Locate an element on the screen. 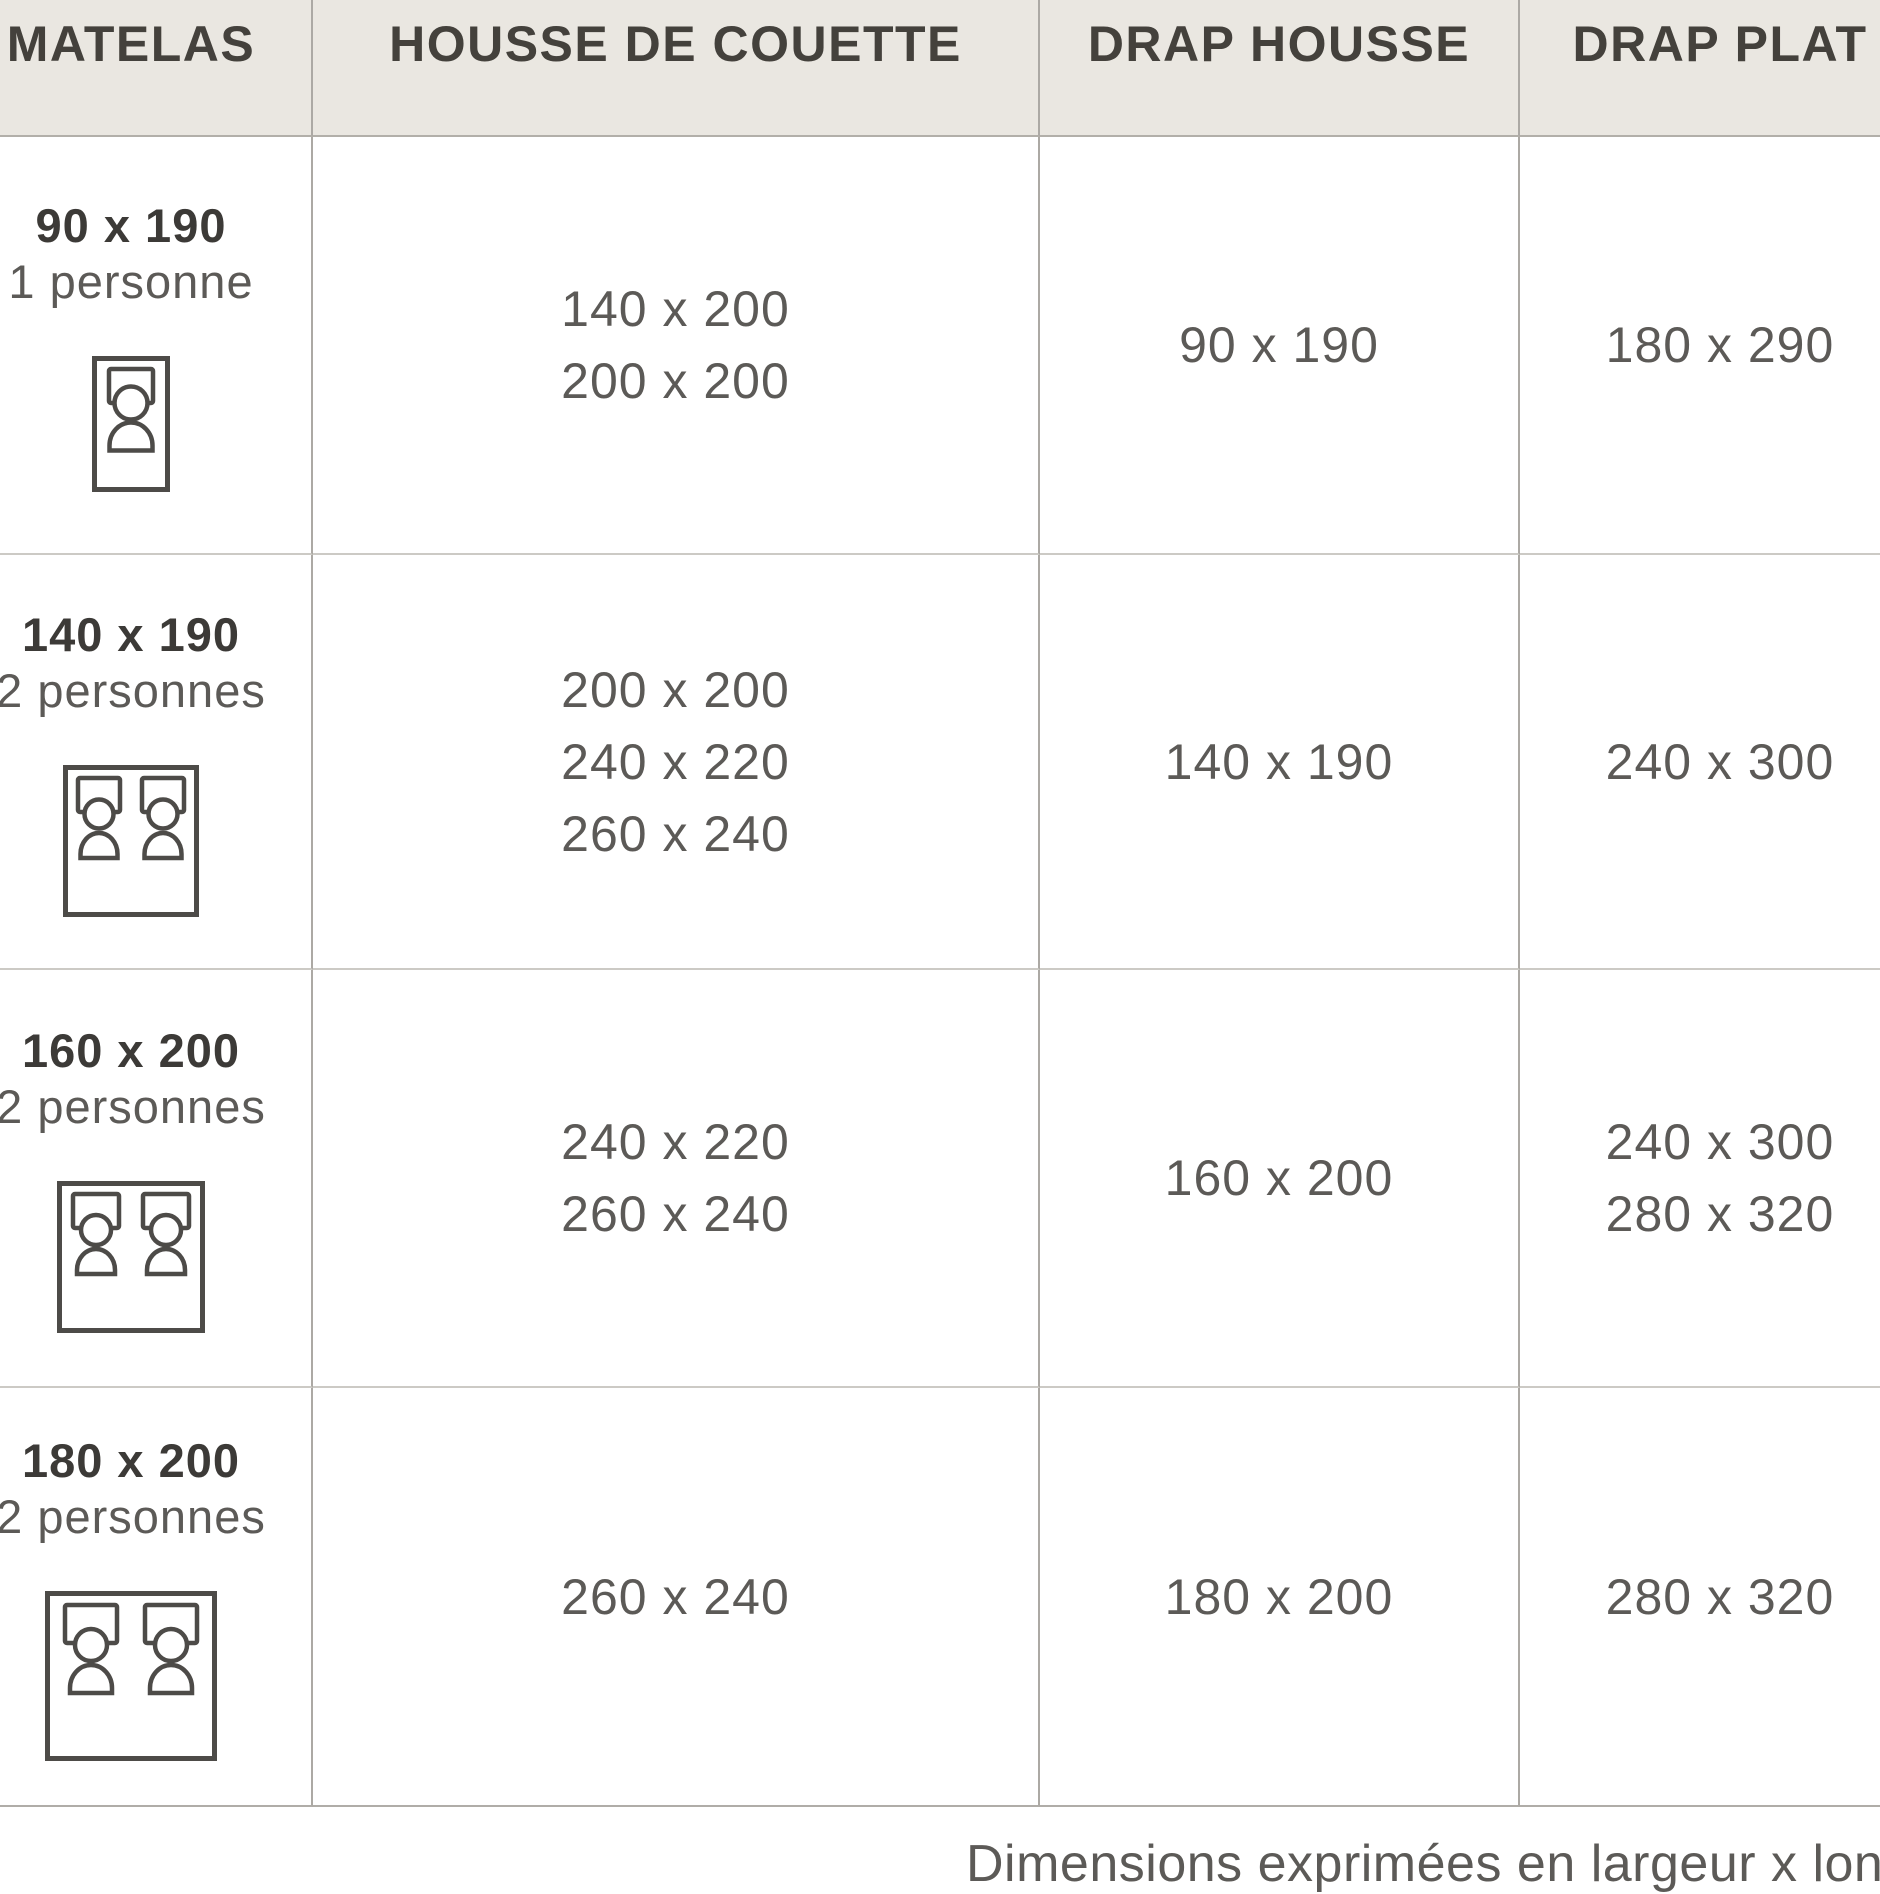  flat-sheet-cell: 280 x 320 is located at coordinates (1700, 1597).